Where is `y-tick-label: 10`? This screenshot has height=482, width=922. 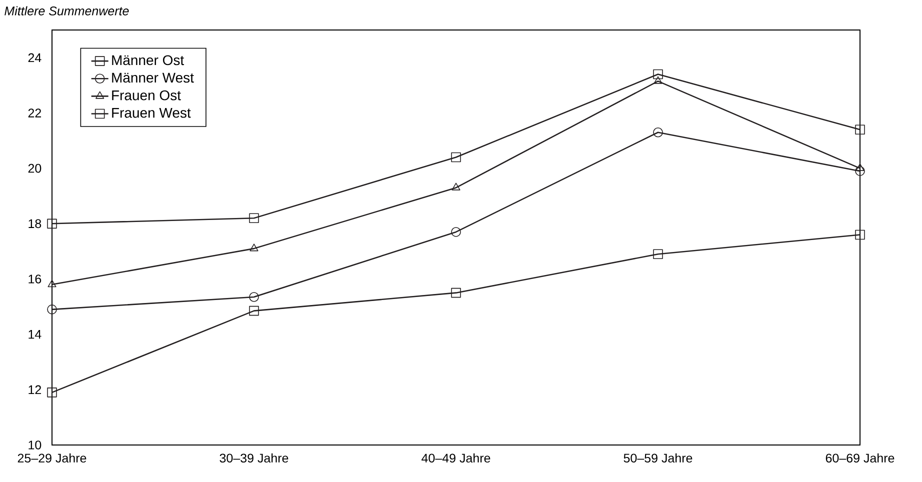
y-tick-label: 10 is located at coordinates (35, 445).